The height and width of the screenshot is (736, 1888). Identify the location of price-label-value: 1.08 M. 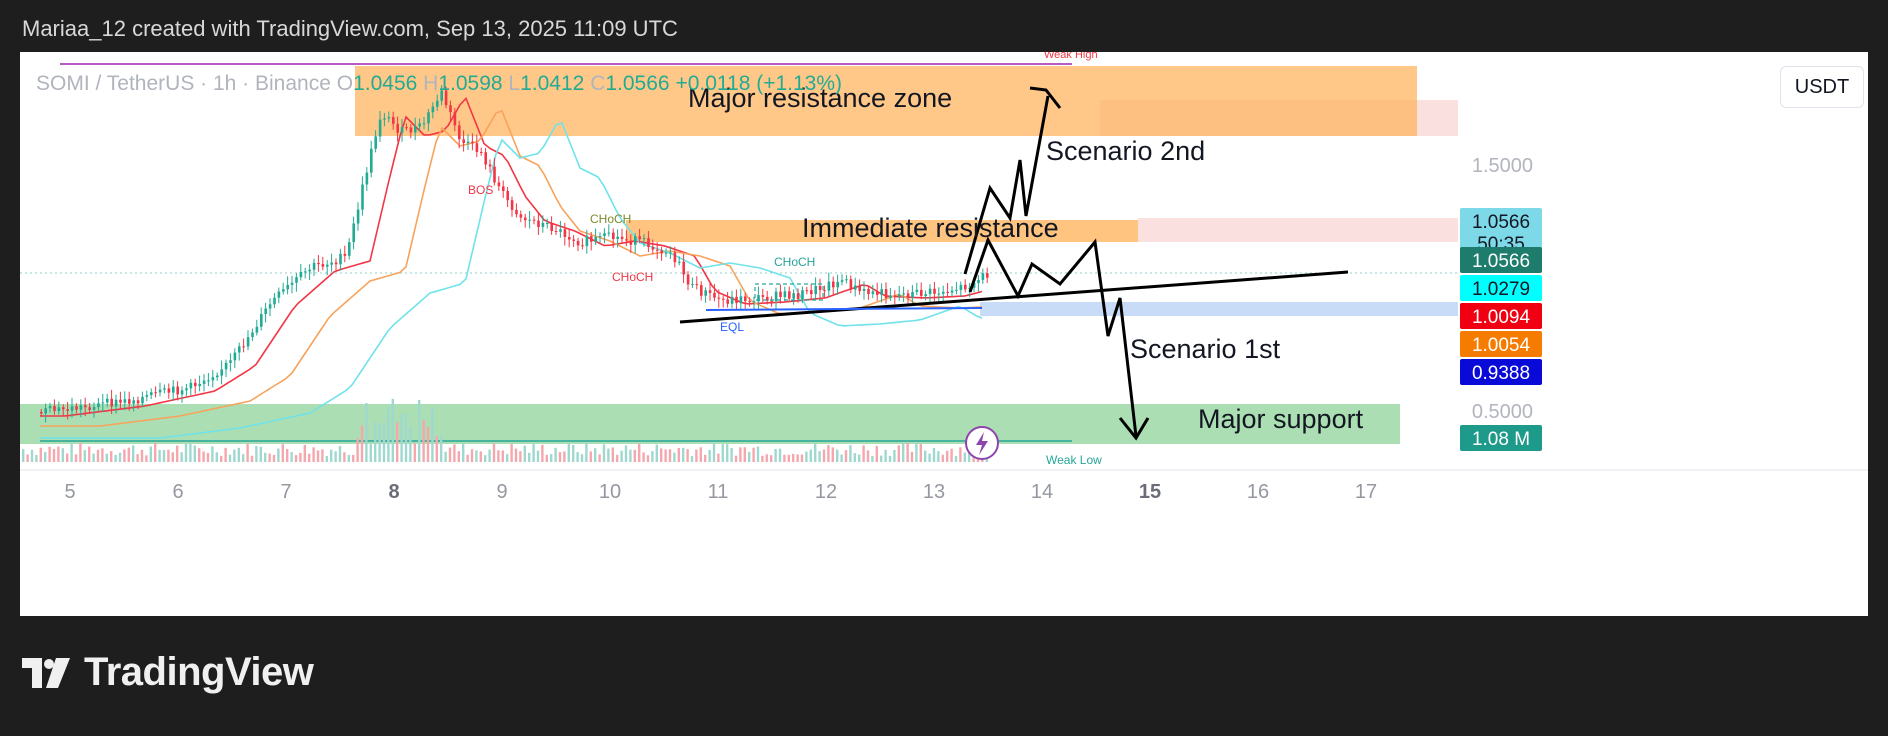
(1501, 439).